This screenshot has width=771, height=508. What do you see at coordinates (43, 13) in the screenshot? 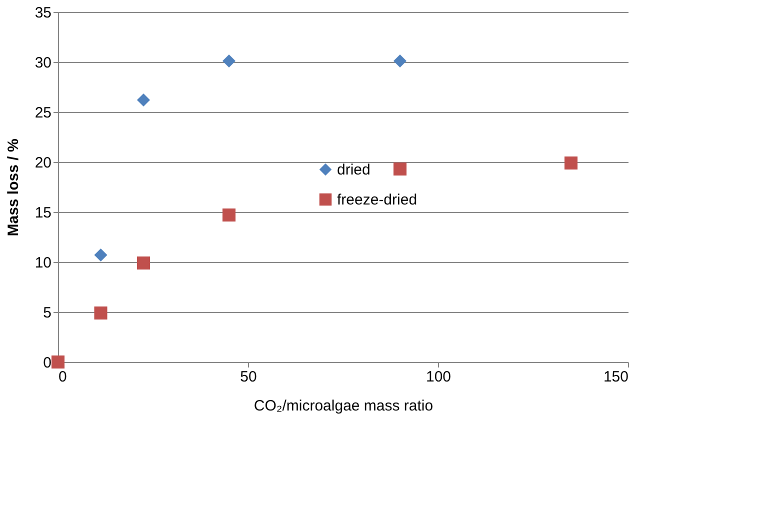
I see `y-tick-label: 35` at bounding box center [43, 13].